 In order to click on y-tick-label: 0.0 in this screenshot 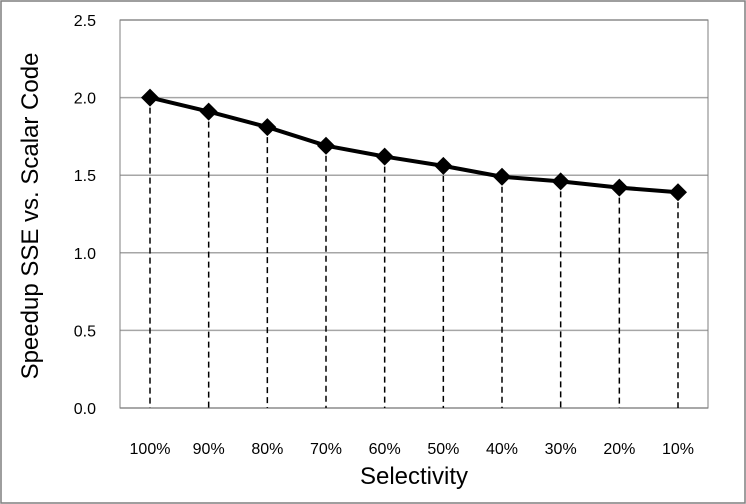, I will do `click(85, 409)`.